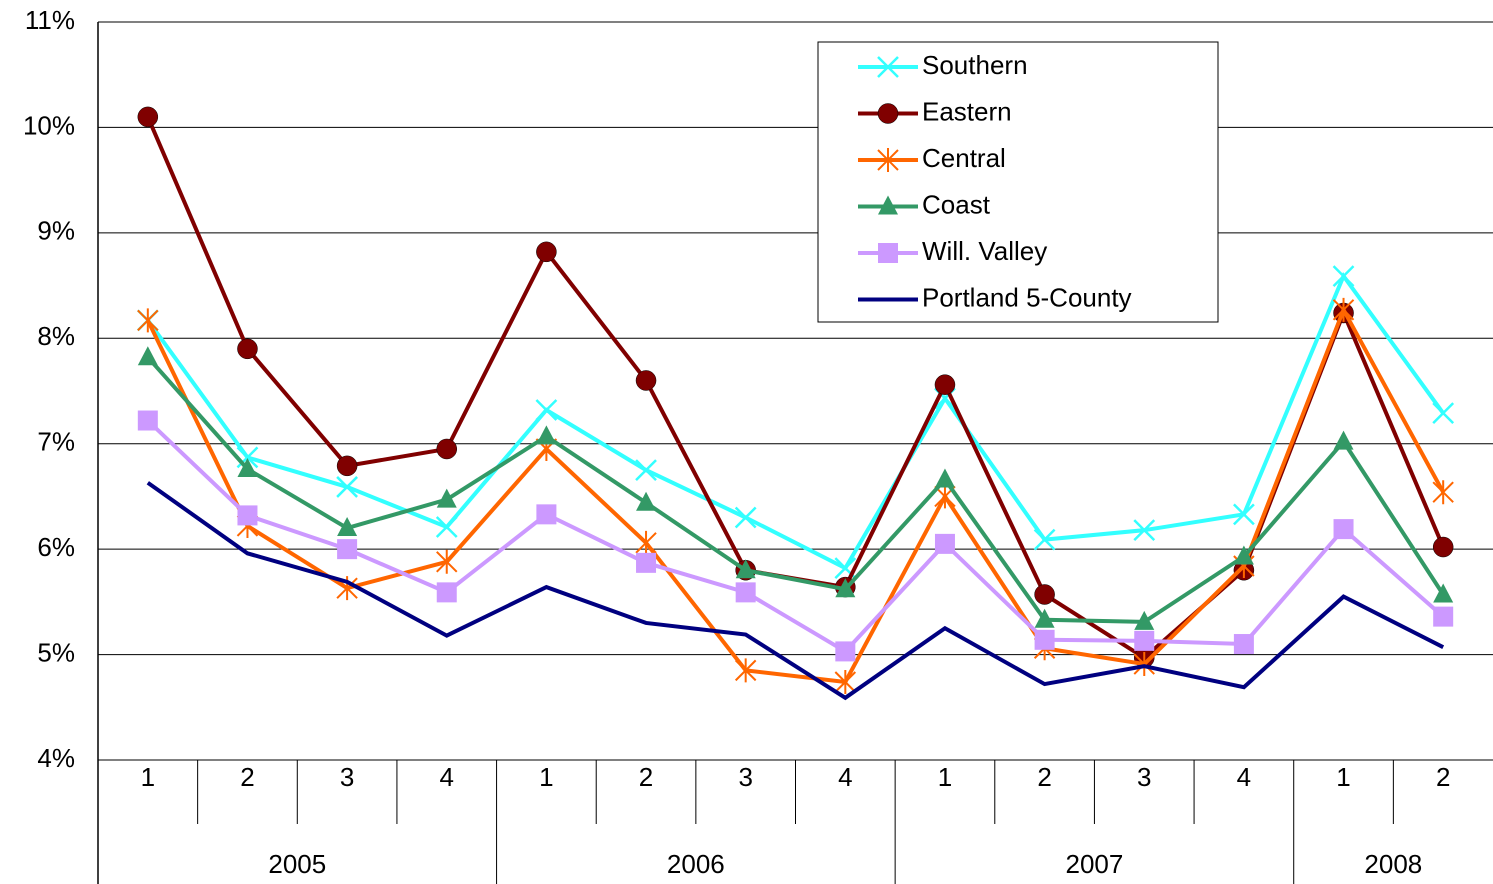  I want to click on x-group-label: 2007, so click(1095, 864).